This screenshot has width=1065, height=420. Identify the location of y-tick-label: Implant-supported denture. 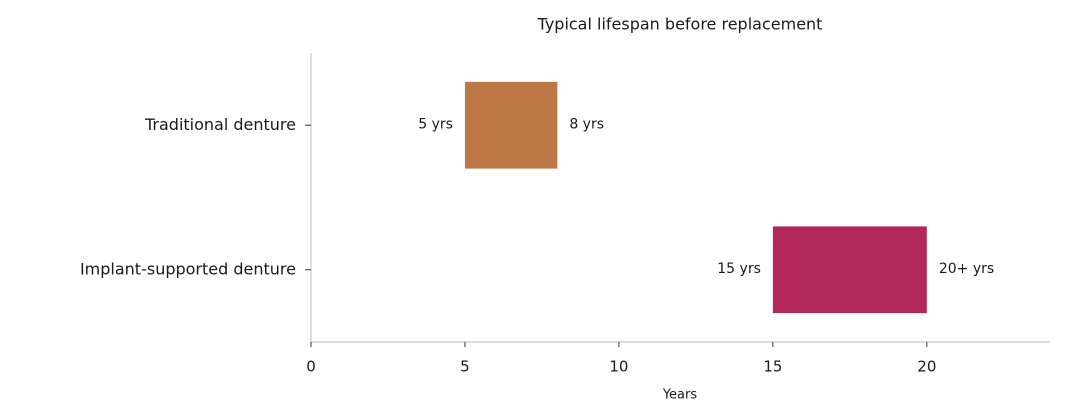
(188, 268).